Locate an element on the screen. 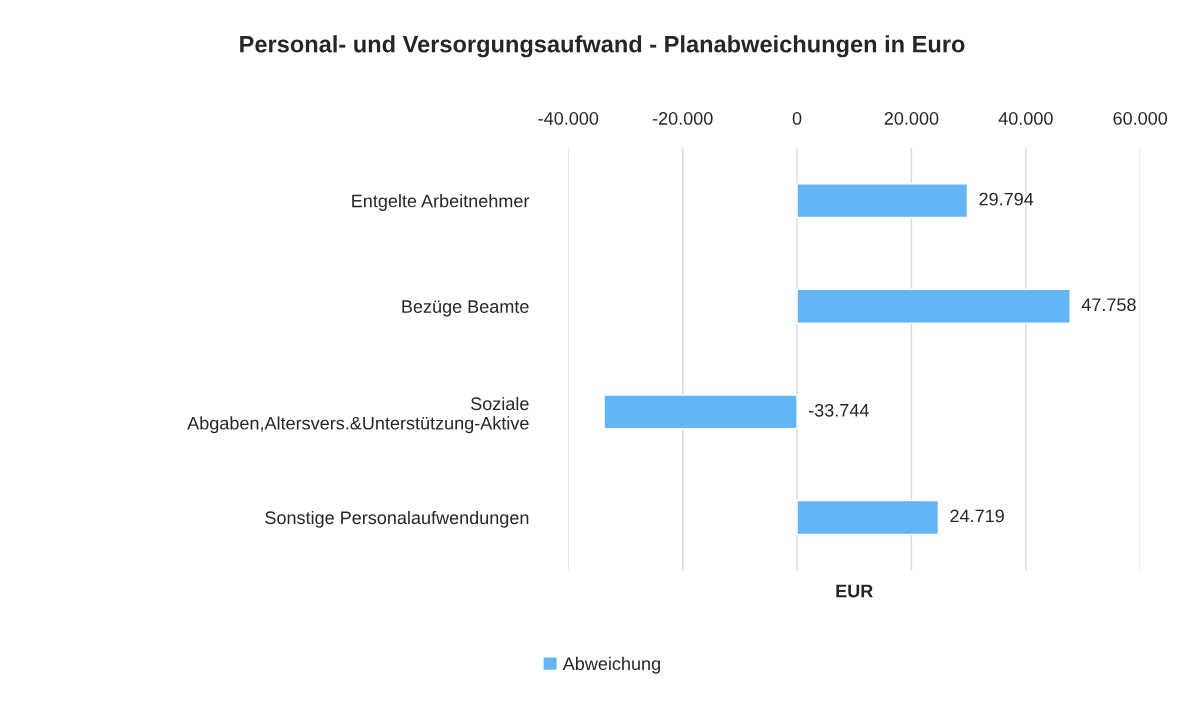 The image size is (1204, 704). data-label: -33.744 is located at coordinates (838, 410).